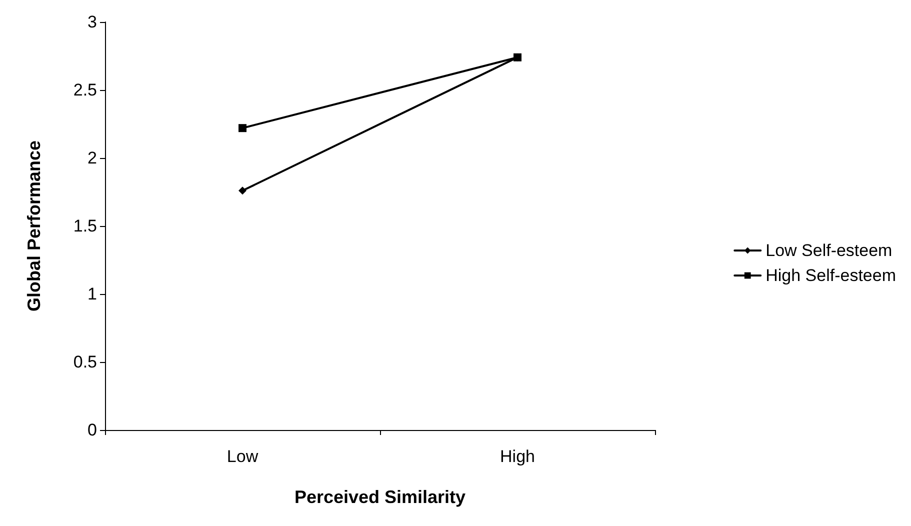  Describe the element at coordinates (829, 250) in the screenshot. I see `legend-label: Low Self-esteem` at that location.